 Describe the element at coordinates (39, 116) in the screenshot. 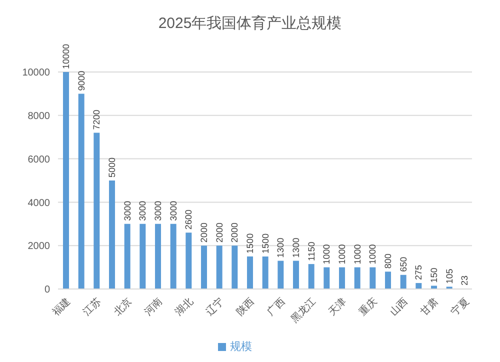

I see `y-tick-label: 8000` at that location.